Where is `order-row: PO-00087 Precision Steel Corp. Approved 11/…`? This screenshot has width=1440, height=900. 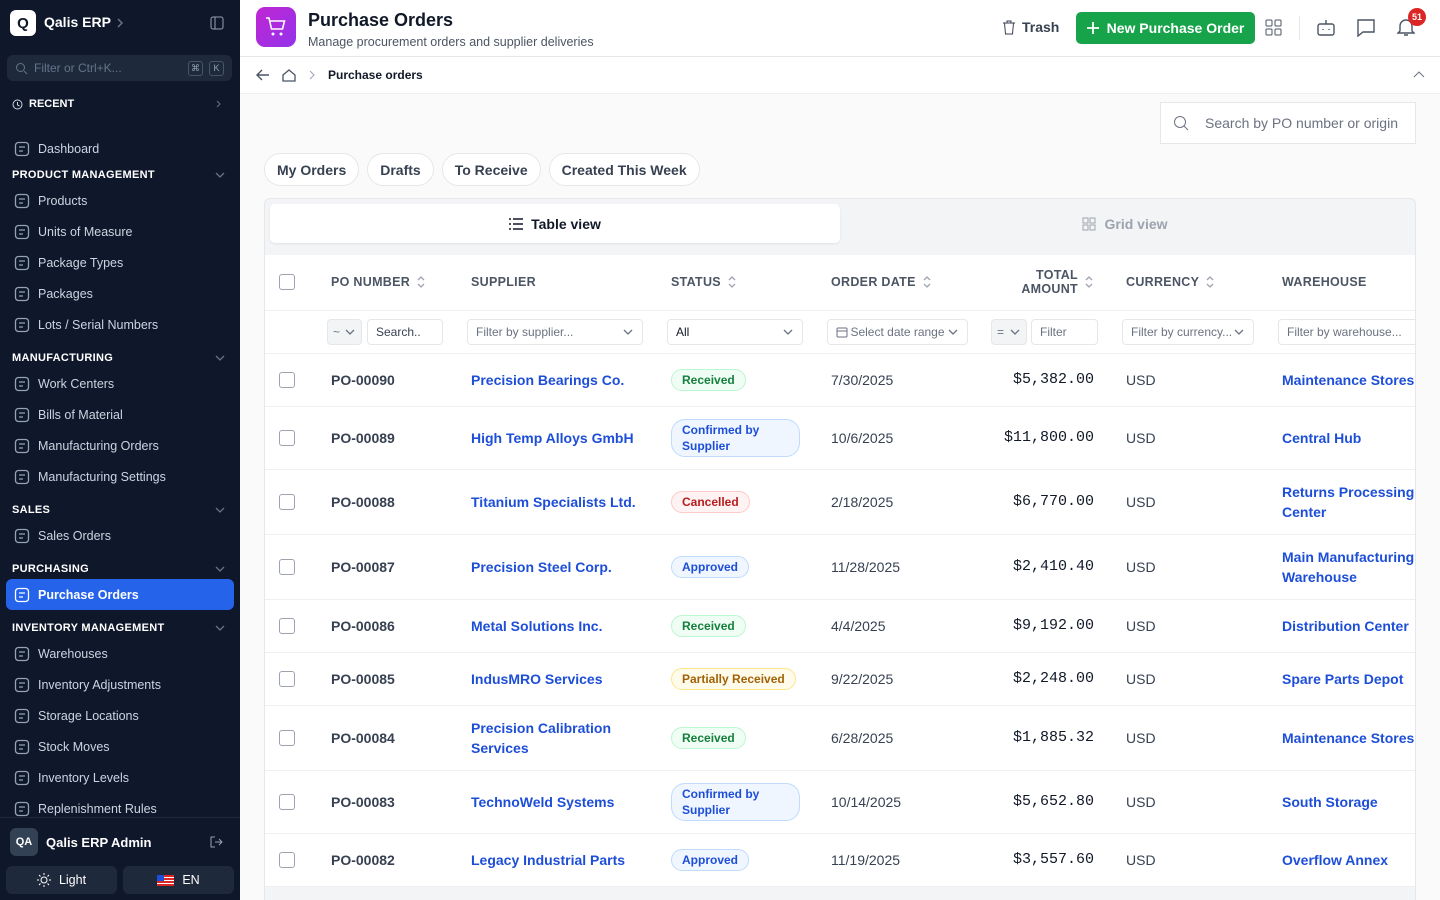
order-row: PO-00087 Precision Steel Corp. Approved 11/… is located at coordinates (840, 567).